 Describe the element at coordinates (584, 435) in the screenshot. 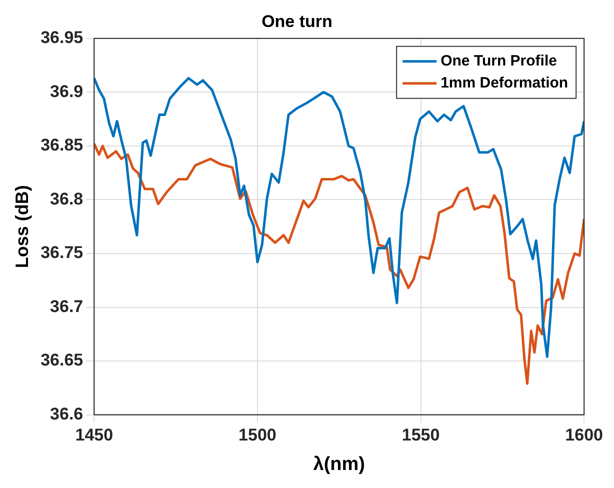

I see `x-tick-label: 1600` at that location.